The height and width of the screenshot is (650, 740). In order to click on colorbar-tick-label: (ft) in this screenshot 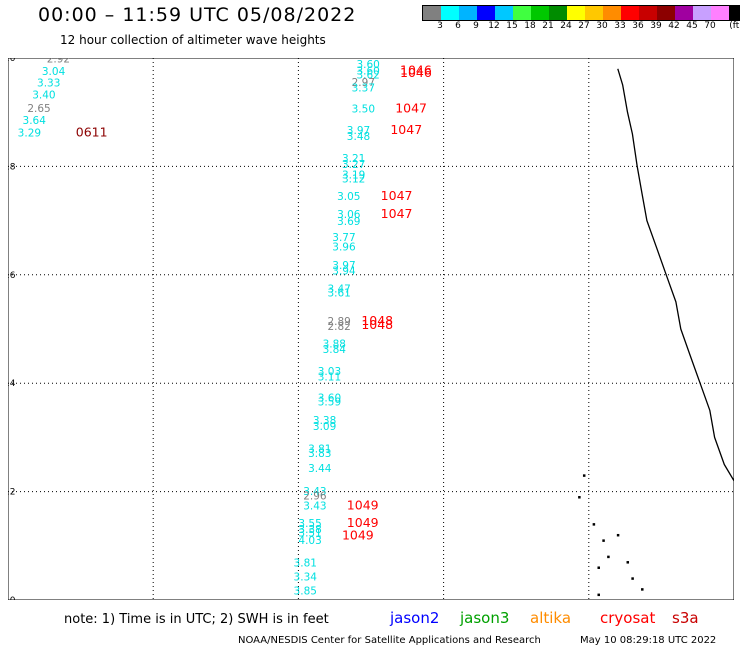, I will do `click(734, 26)`.